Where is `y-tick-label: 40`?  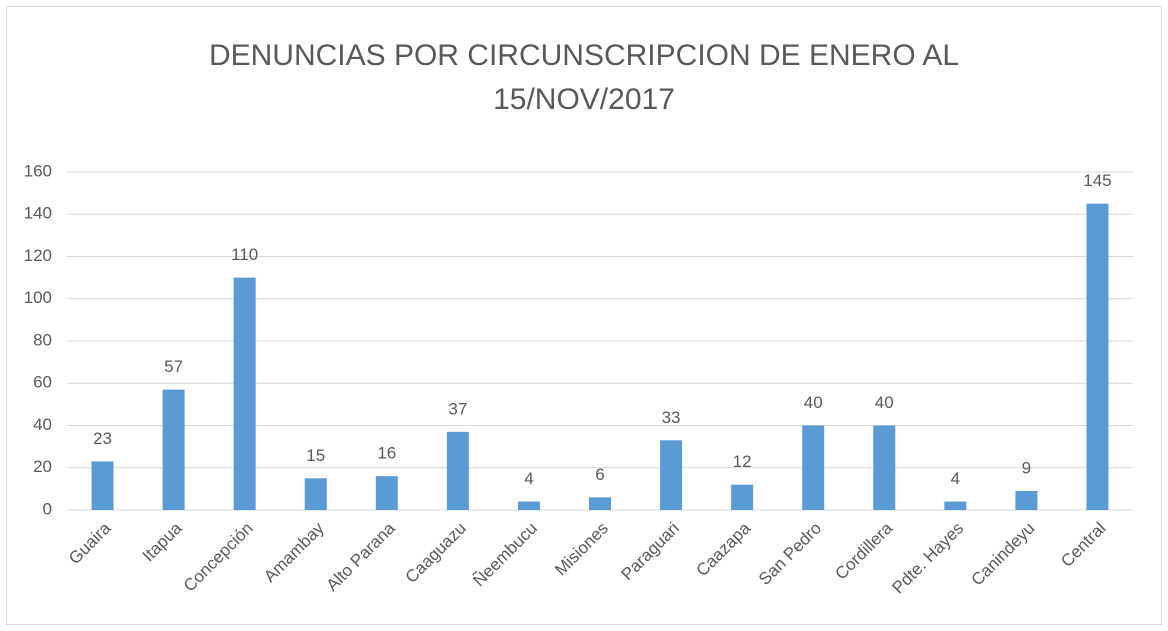
y-tick-label: 40 is located at coordinates (42, 424).